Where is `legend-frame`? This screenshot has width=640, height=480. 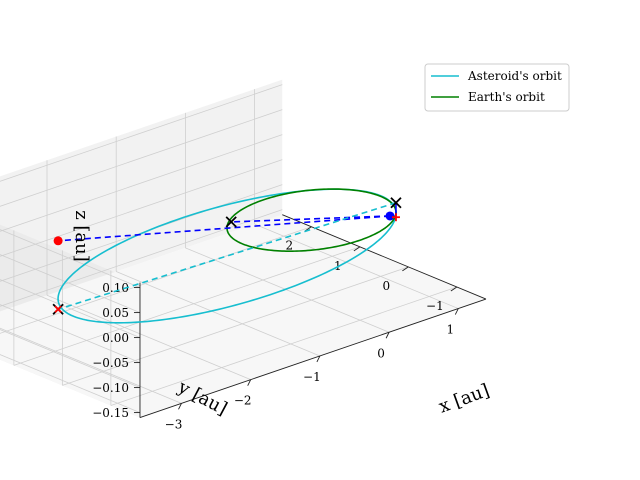
legend-frame is located at coordinates (497, 87).